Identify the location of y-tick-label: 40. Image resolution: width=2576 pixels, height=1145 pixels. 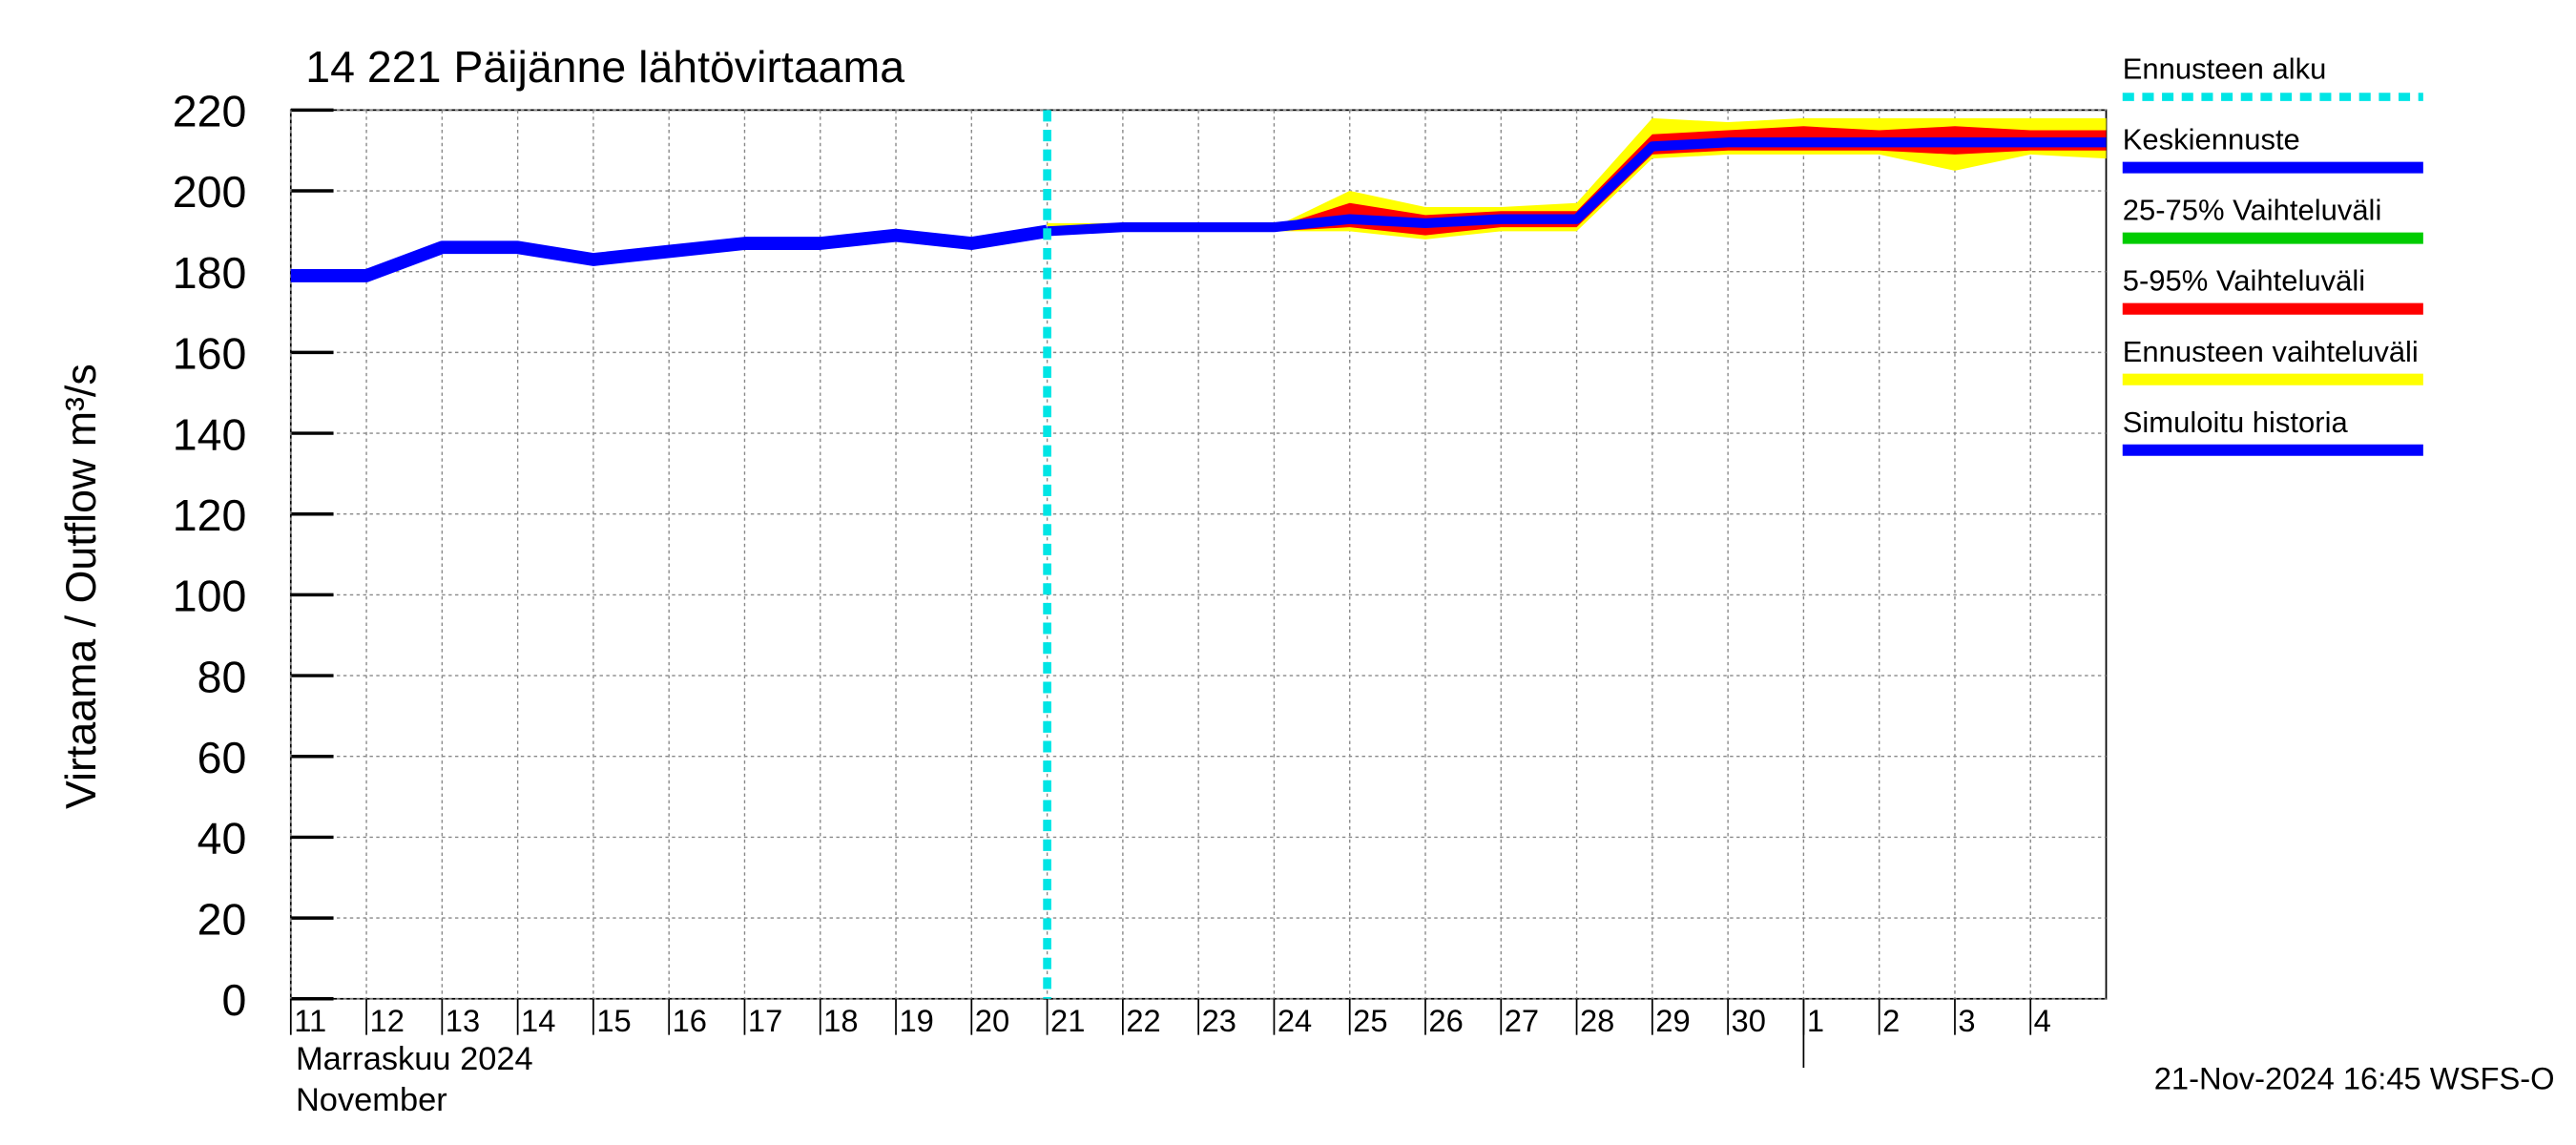
(222, 839).